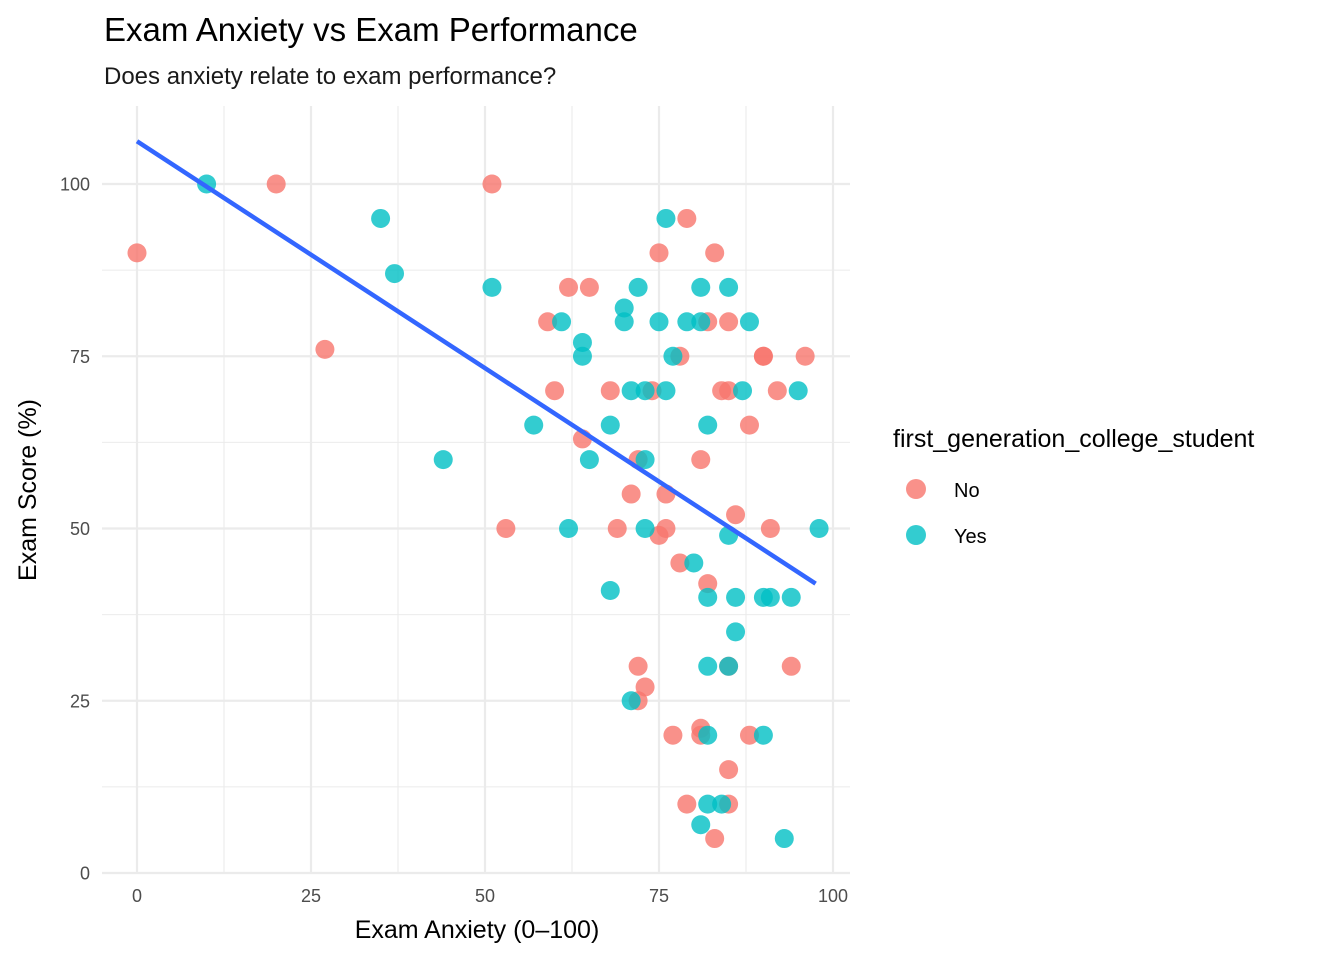 The image size is (1344, 960). What do you see at coordinates (80, 357) in the screenshot?
I see `y-tick-label: 75` at bounding box center [80, 357].